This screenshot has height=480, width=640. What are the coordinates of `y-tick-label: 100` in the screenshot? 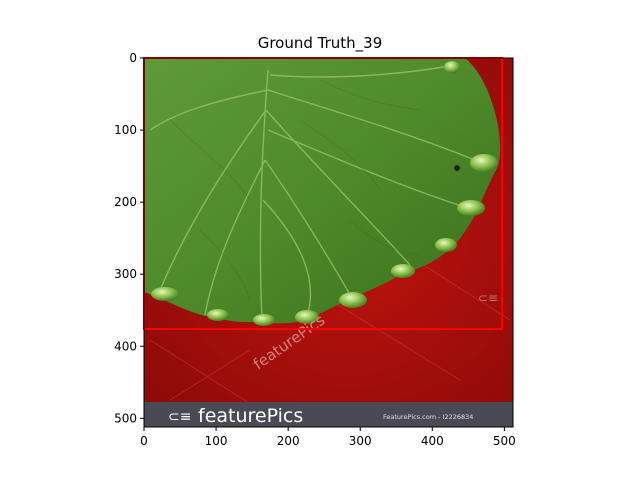 It's located at (125, 130).